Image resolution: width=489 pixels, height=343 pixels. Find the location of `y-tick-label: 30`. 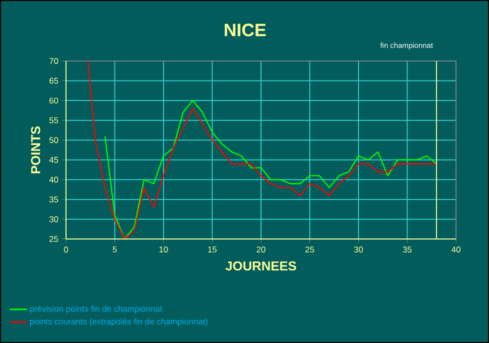

y-tick-label: 30 is located at coordinates (53, 219).